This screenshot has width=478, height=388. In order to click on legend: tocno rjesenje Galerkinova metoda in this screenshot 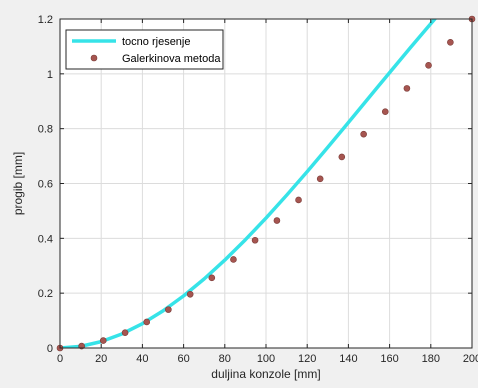, I will do `click(144, 49)`.